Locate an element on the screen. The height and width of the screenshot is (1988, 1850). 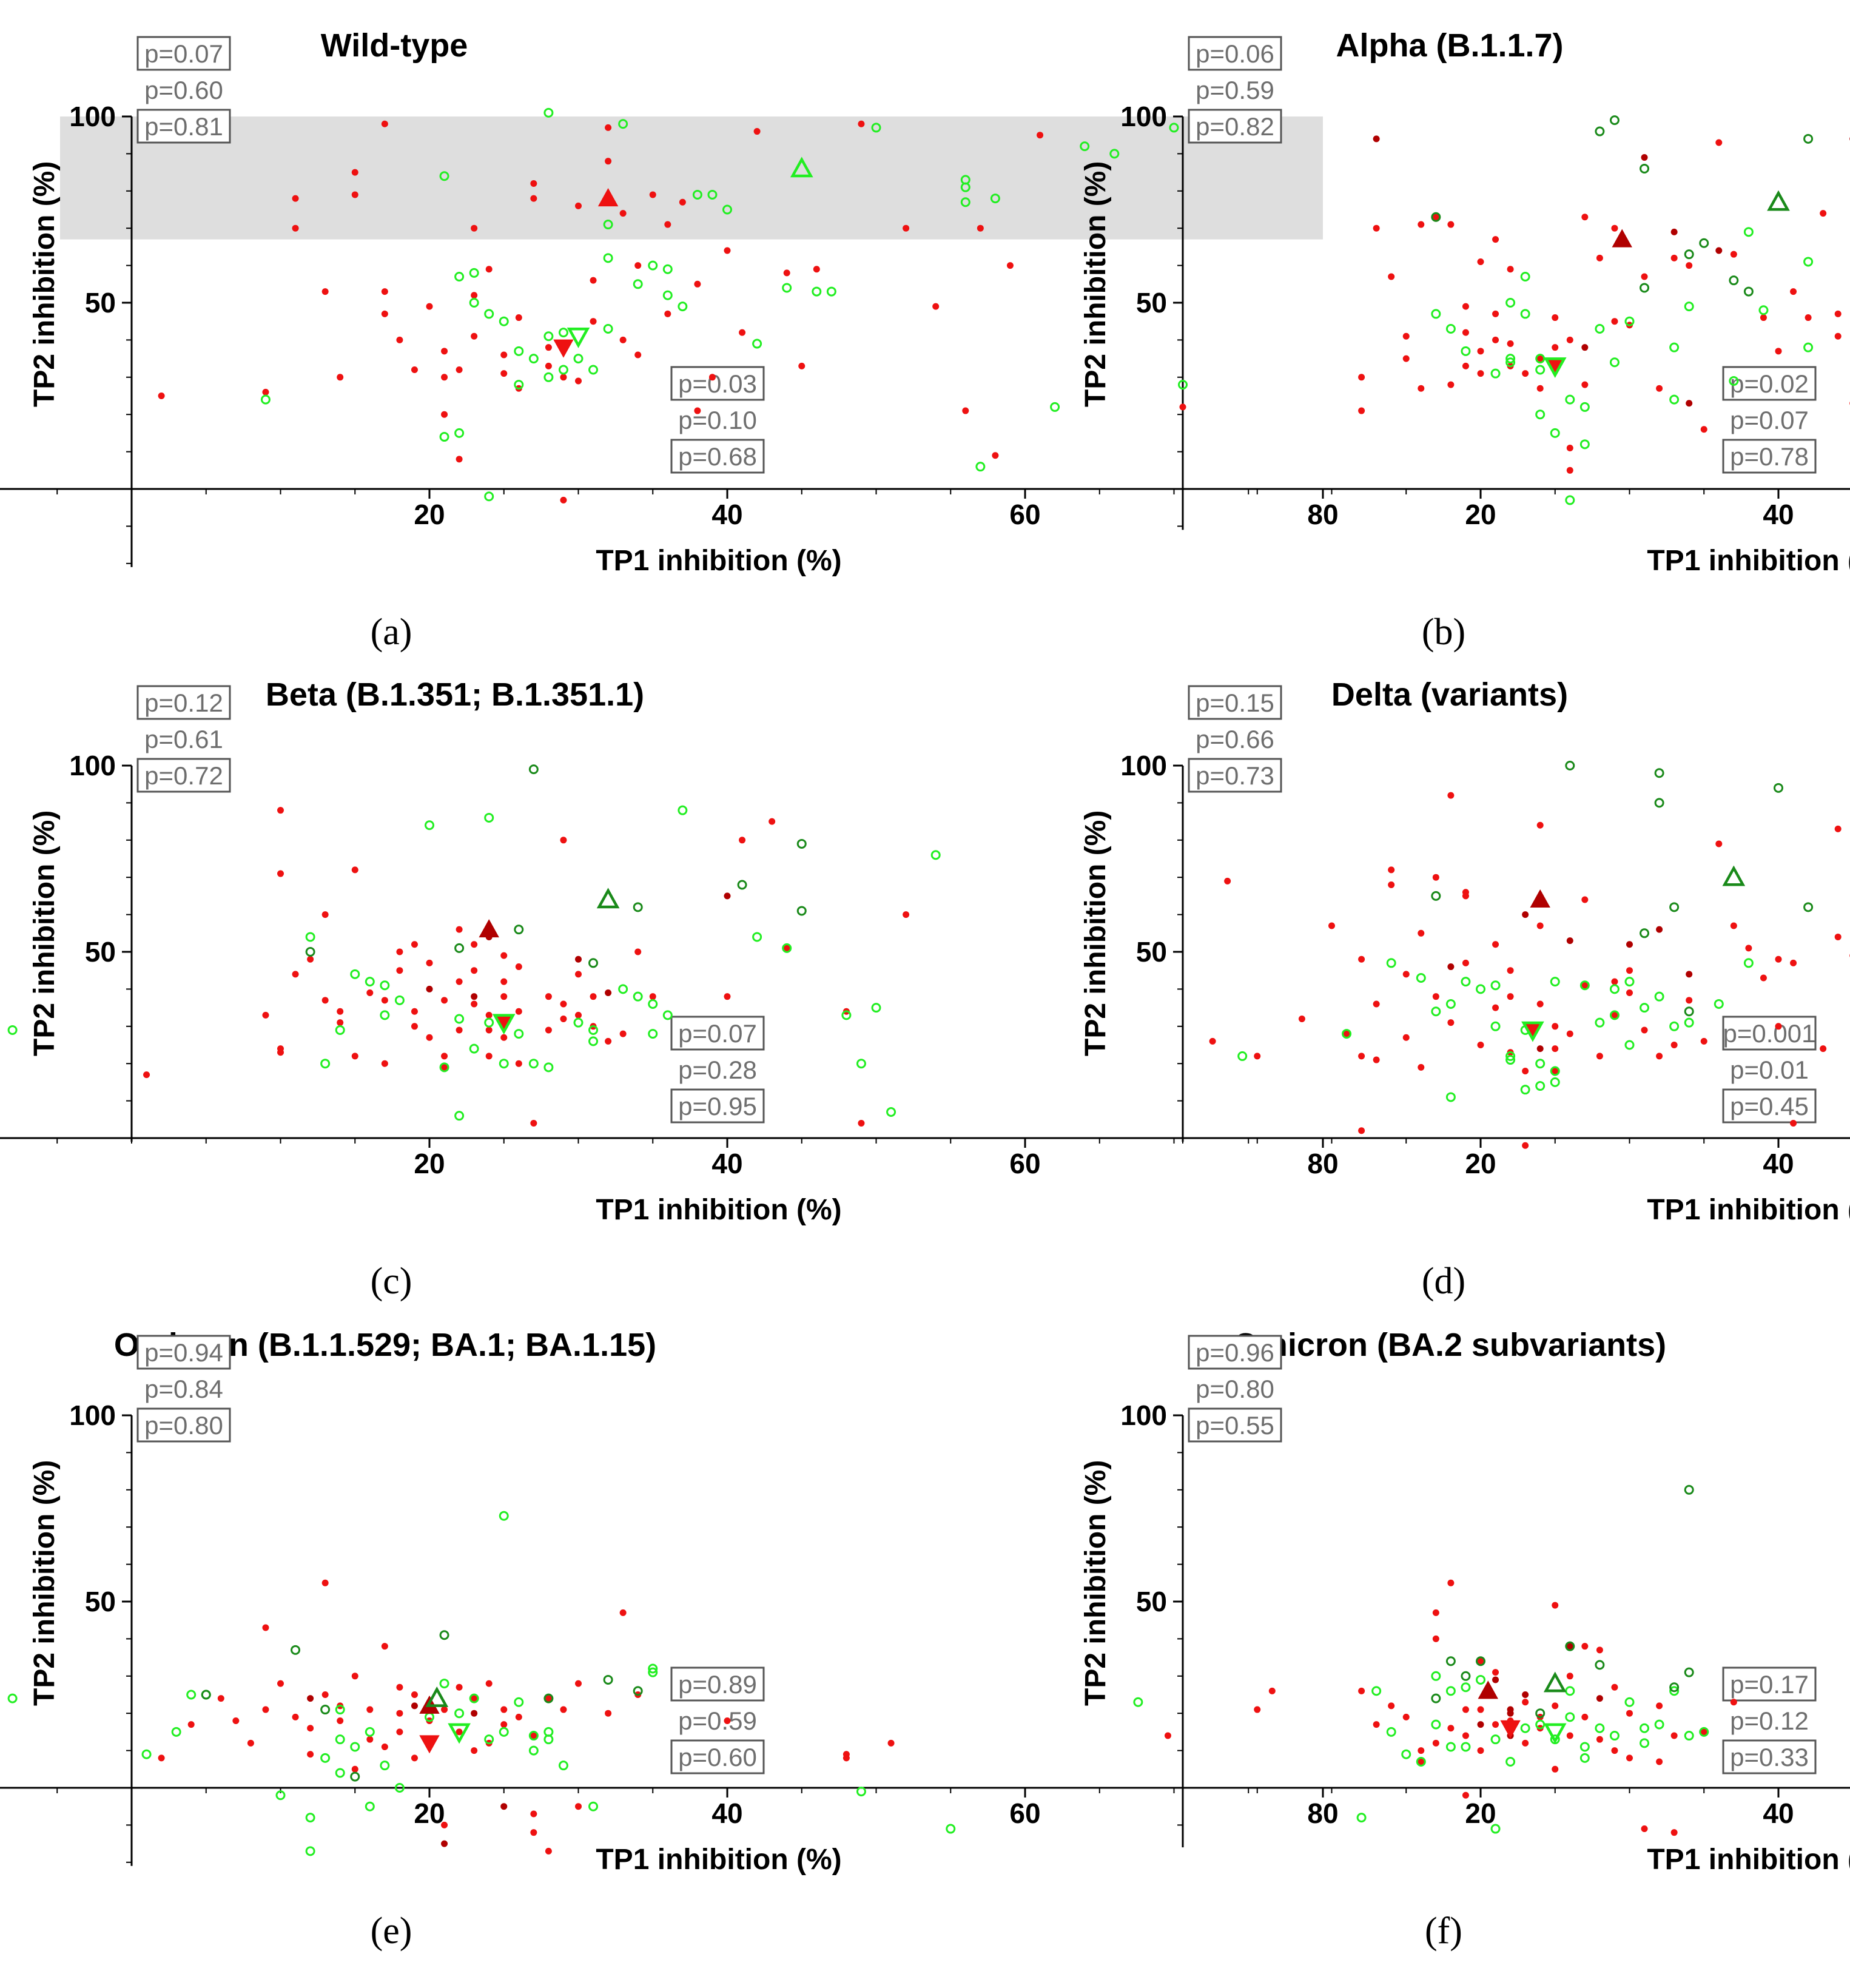
p-value-label: p=0.78 is located at coordinates (1769, 456).